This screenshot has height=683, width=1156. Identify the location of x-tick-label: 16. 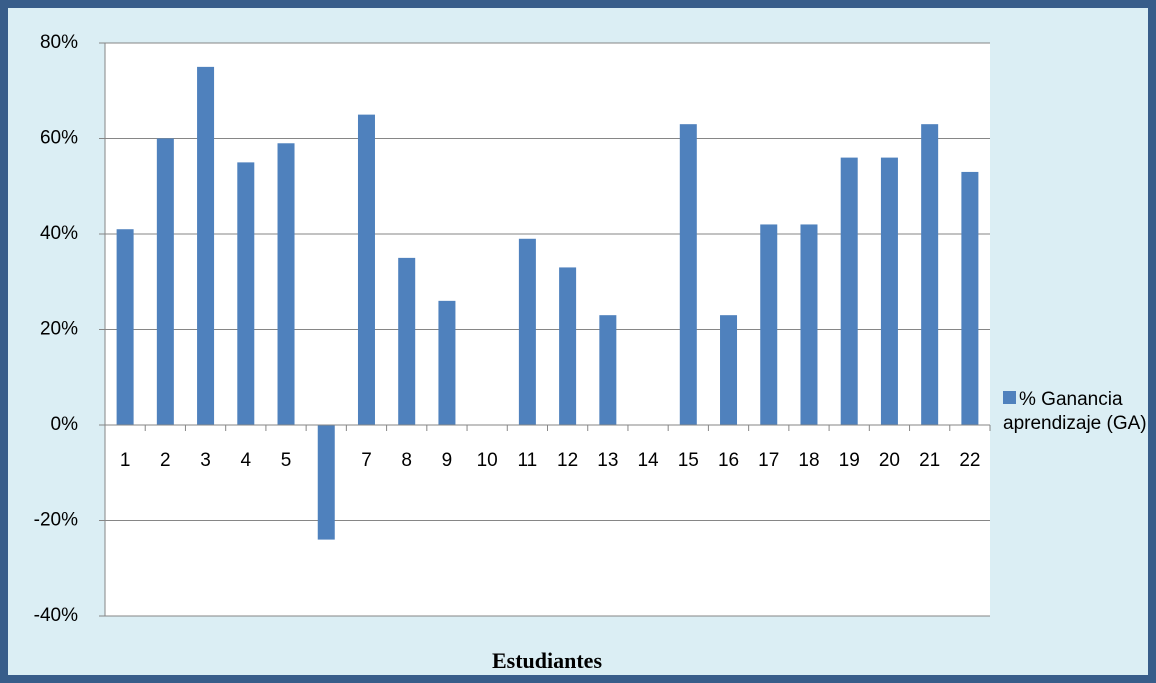
(728, 460).